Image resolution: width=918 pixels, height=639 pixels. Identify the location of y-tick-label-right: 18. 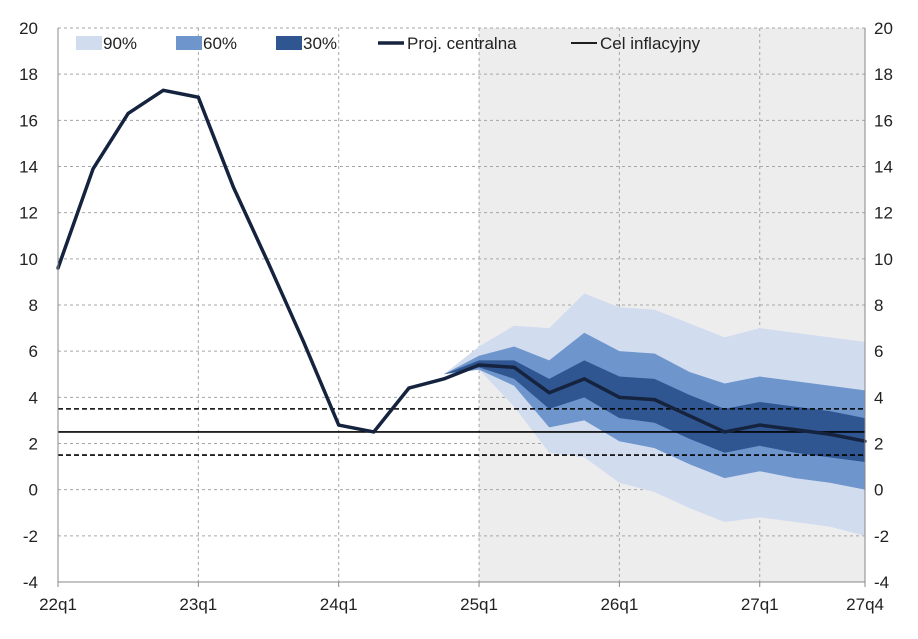
(883, 74).